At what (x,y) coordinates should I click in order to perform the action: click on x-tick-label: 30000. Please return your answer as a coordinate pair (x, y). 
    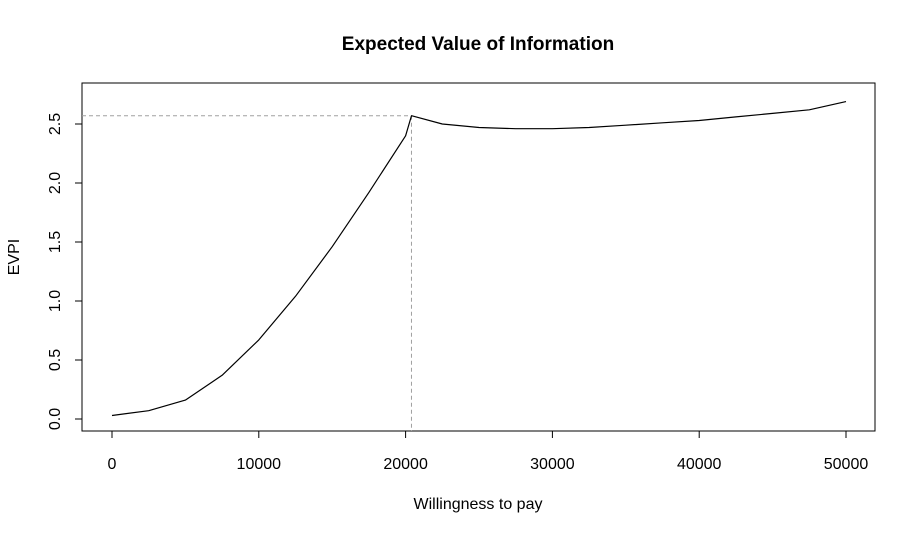
    Looking at the image, I should click on (552, 464).